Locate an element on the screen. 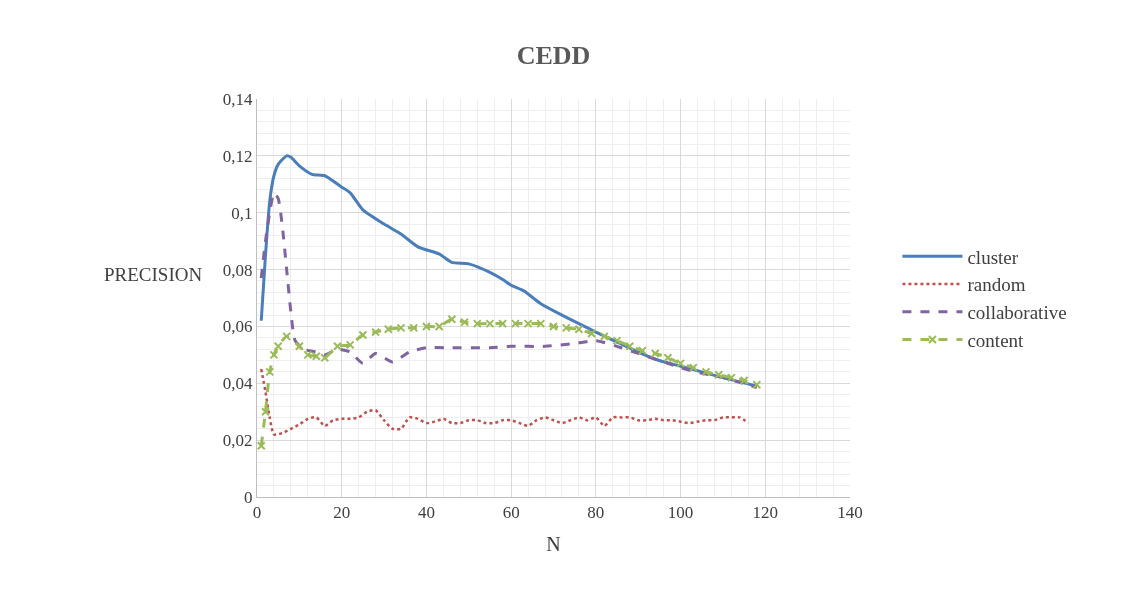  legend-label: random is located at coordinates (996, 285).